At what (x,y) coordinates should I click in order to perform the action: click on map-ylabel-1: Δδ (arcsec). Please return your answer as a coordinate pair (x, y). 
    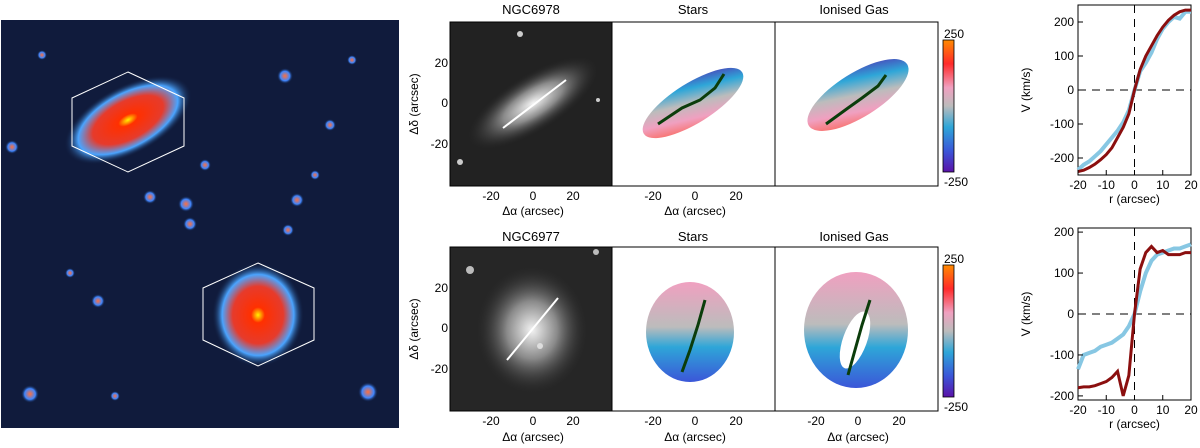
    Looking at the image, I should click on (414, 103).